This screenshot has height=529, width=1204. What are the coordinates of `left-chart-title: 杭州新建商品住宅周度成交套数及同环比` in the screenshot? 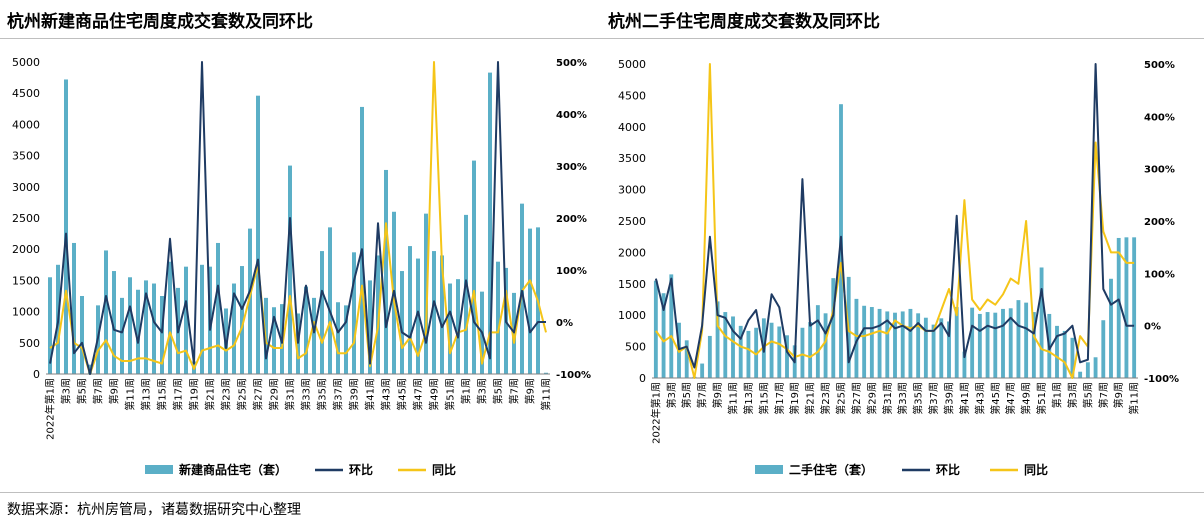 It's located at (160, 22).